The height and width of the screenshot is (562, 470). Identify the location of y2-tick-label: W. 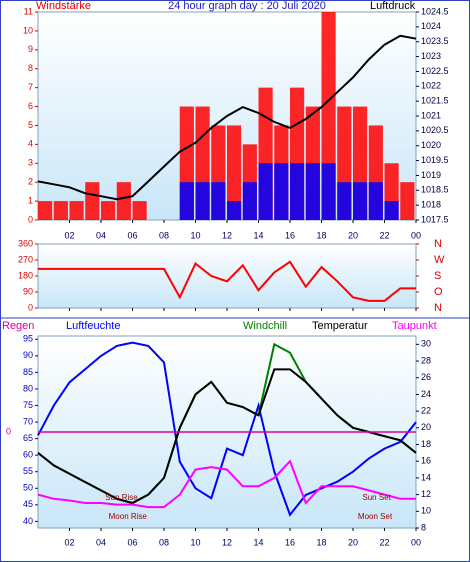
(439, 260).